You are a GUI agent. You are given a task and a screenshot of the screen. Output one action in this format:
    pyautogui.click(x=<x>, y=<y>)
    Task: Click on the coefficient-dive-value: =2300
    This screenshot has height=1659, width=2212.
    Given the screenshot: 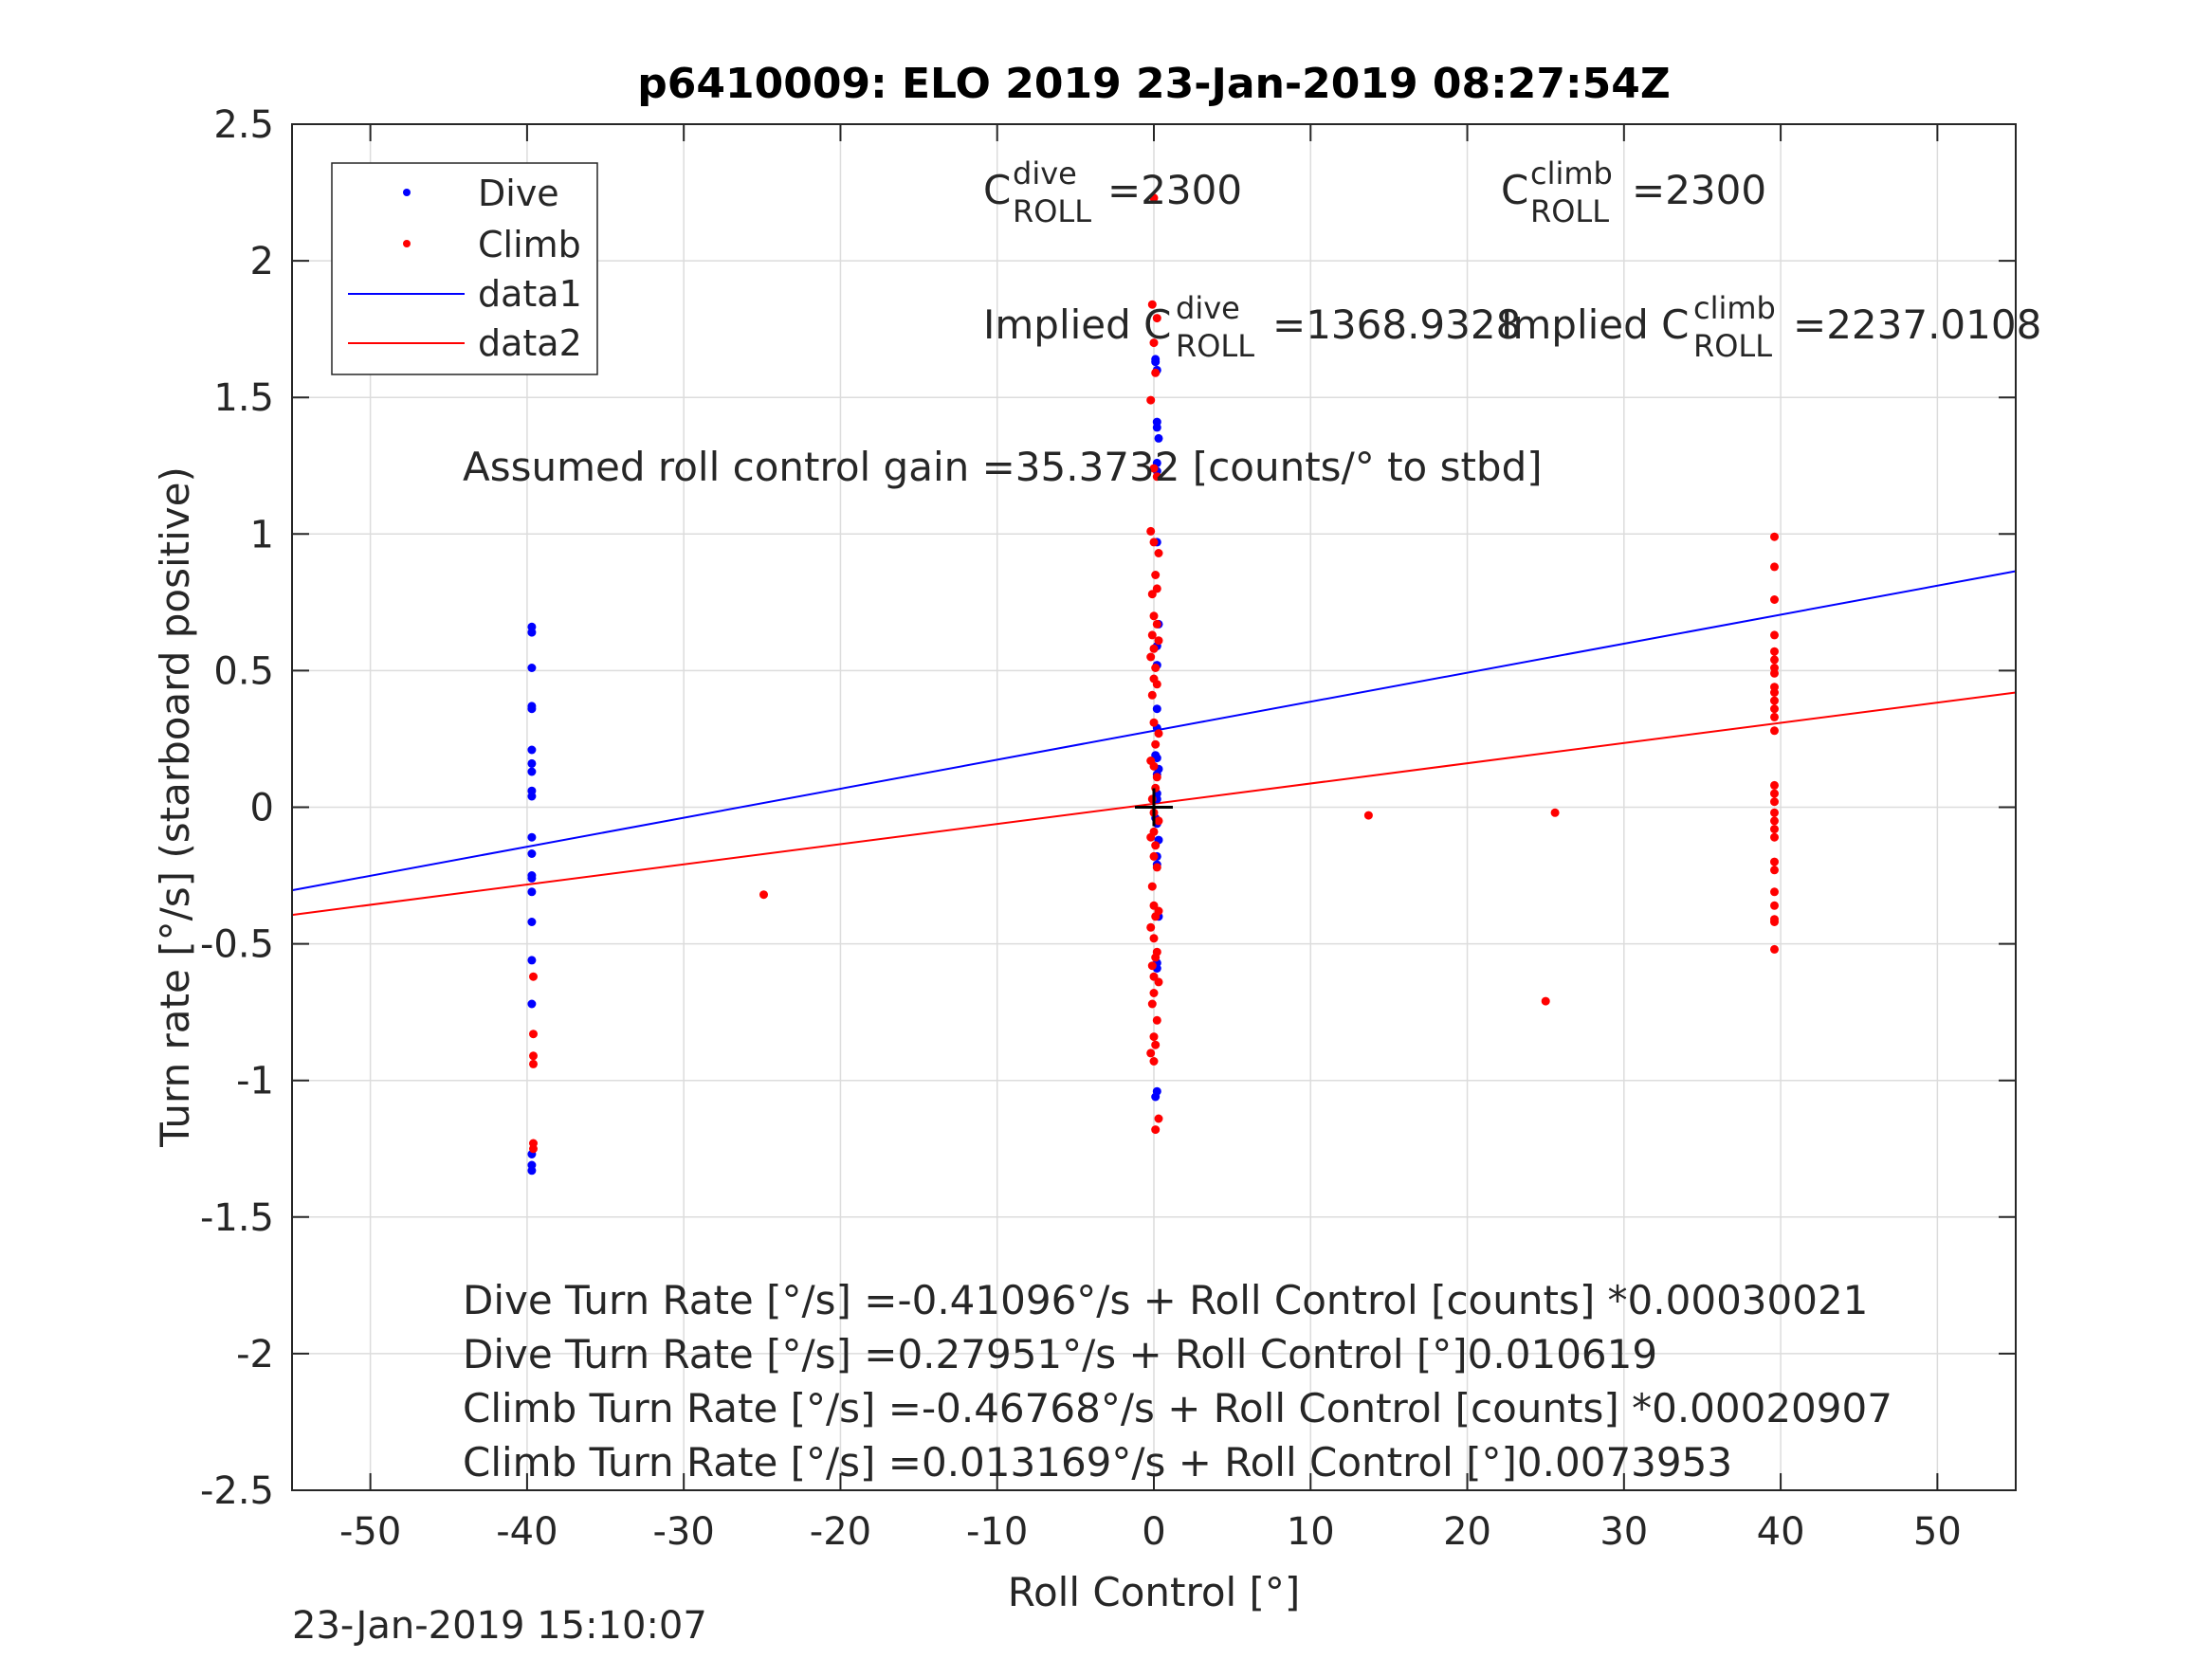 What is the action you would take?
    pyautogui.click(x=1174, y=190)
    